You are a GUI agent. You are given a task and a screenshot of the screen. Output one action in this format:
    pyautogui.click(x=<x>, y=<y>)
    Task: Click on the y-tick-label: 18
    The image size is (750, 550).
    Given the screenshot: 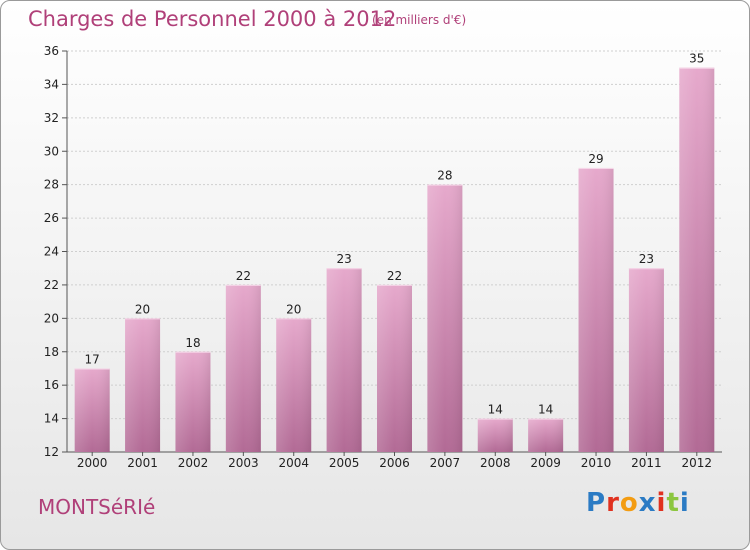 What is the action you would take?
    pyautogui.click(x=51, y=352)
    